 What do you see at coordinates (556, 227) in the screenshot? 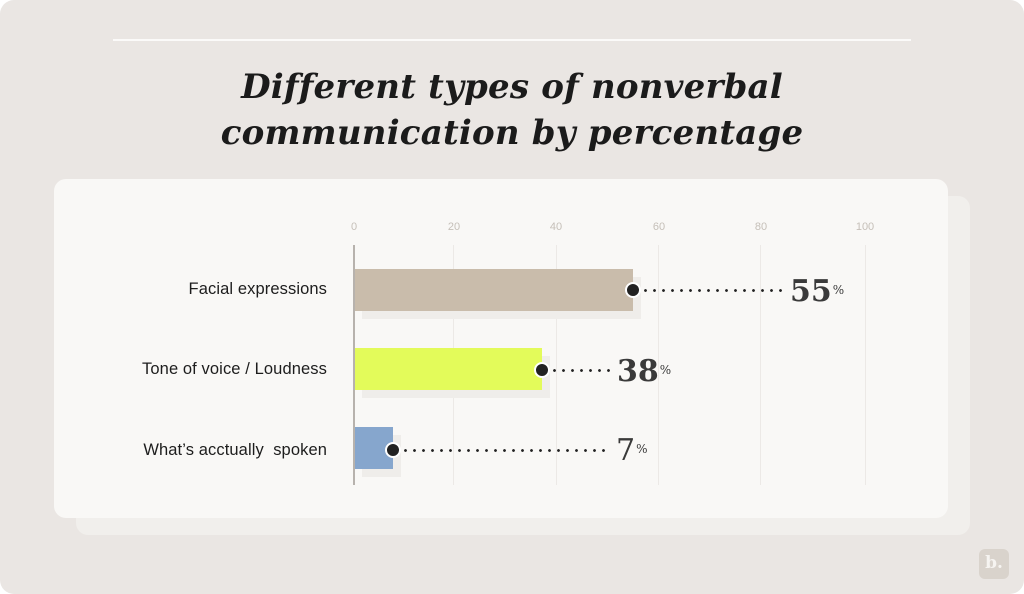
I see `x-tick-40: 40` at bounding box center [556, 227].